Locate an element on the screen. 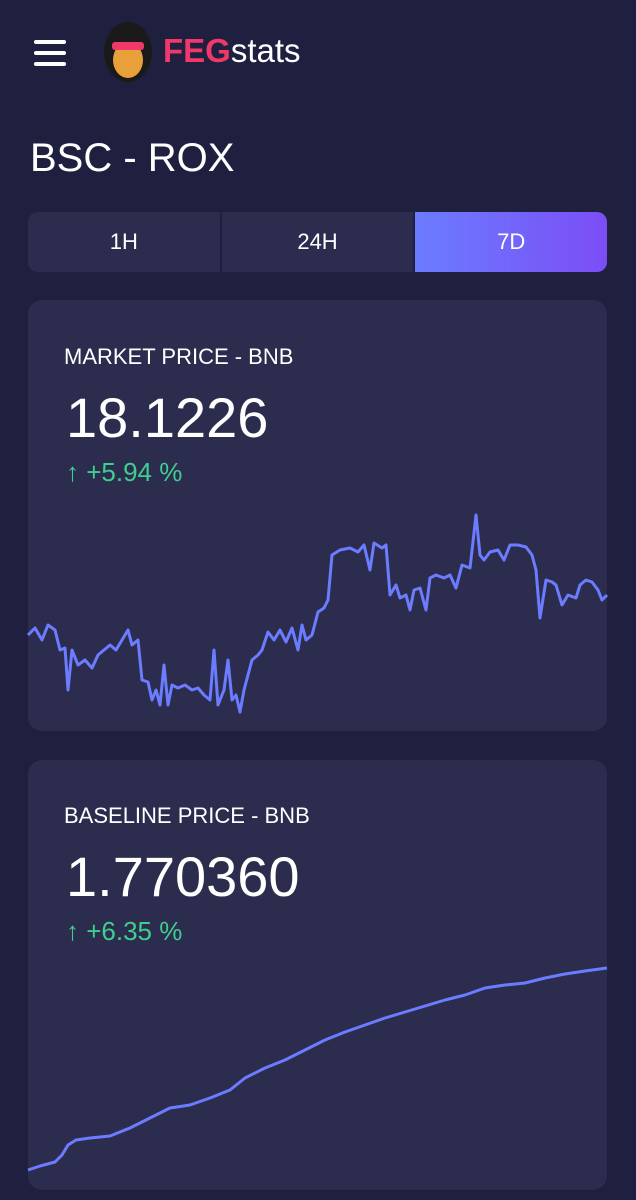 The height and width of the screenshot is (1200, 636). tab: 1H is located at coordinates (125, 242).